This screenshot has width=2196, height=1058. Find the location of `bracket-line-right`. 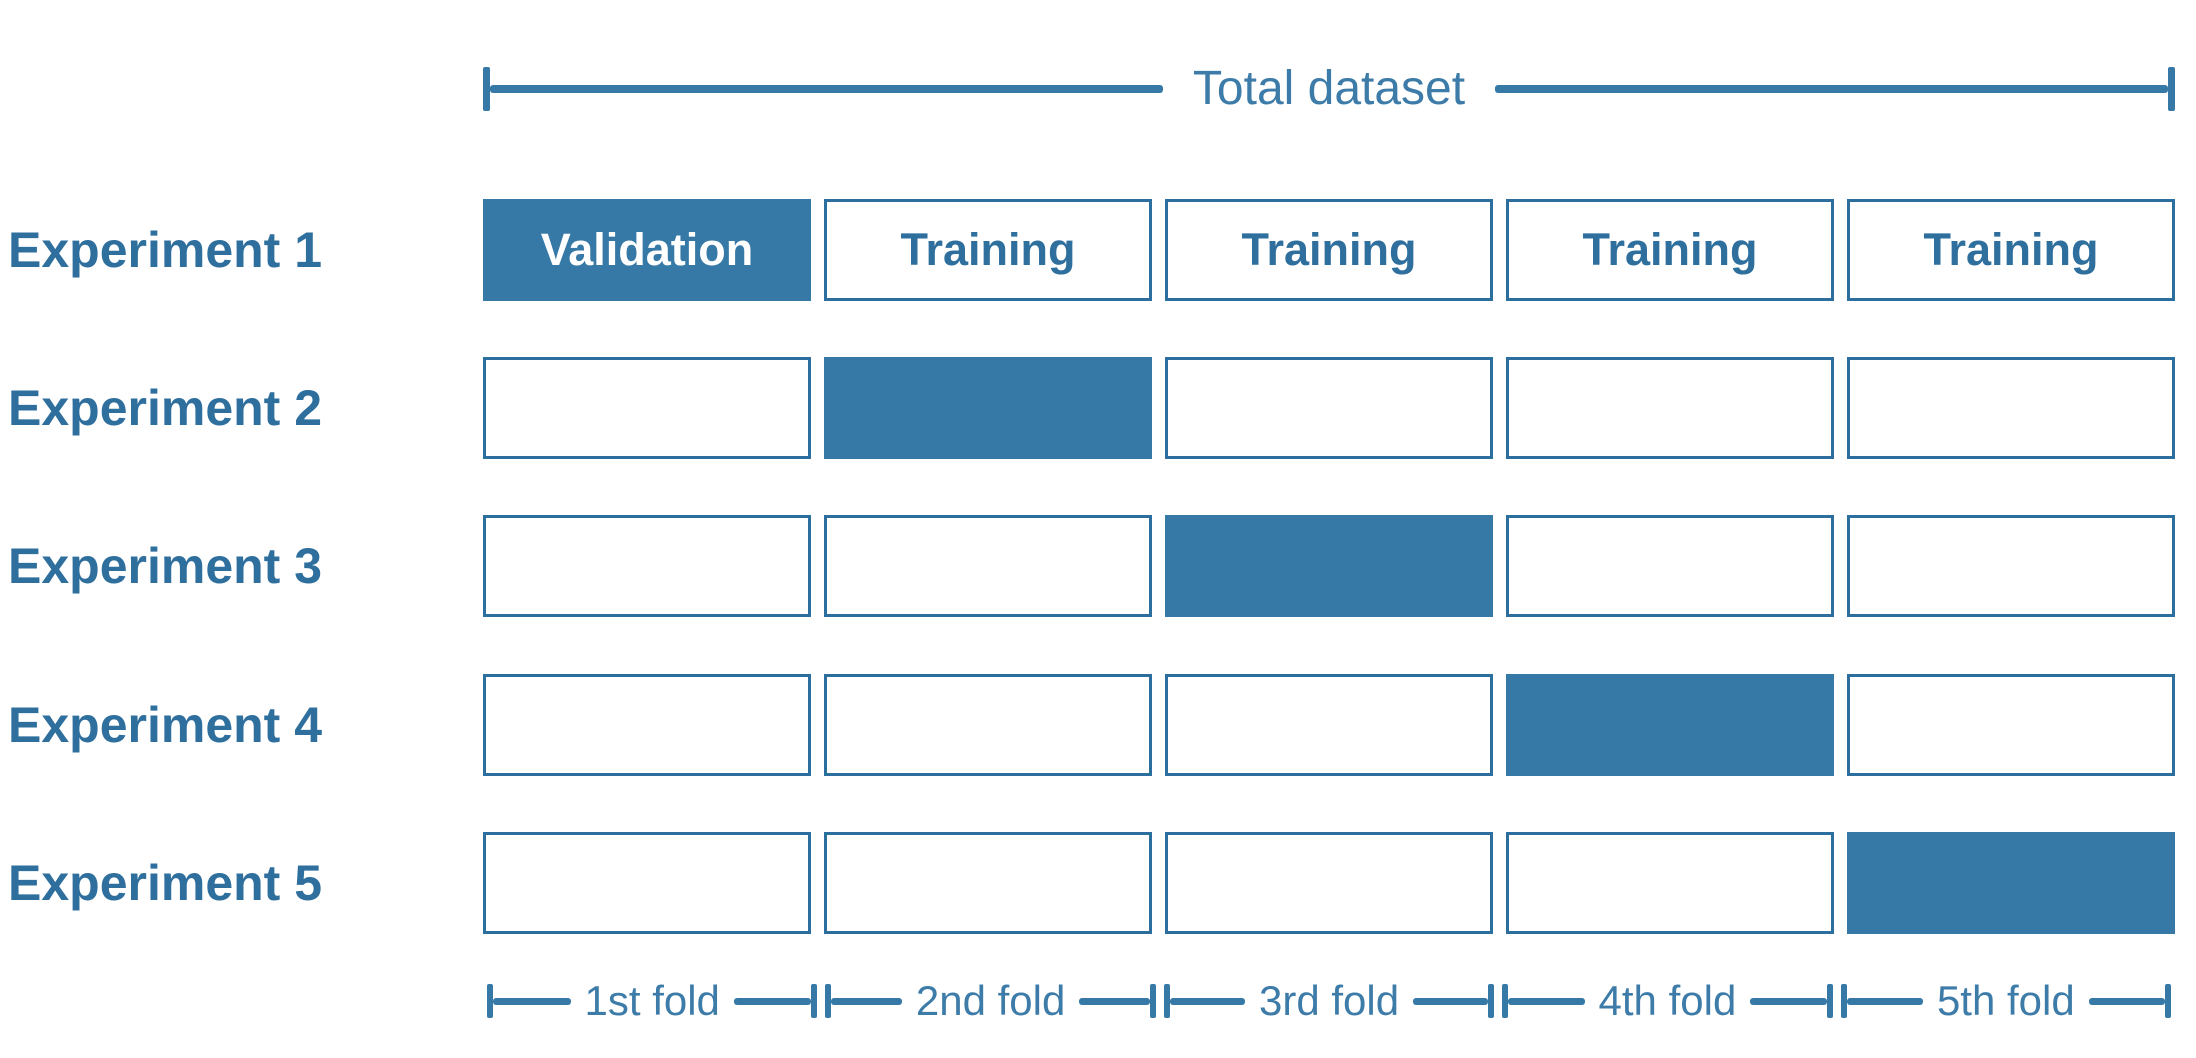

bracket-line-right is located at coordinates (1831, 89).